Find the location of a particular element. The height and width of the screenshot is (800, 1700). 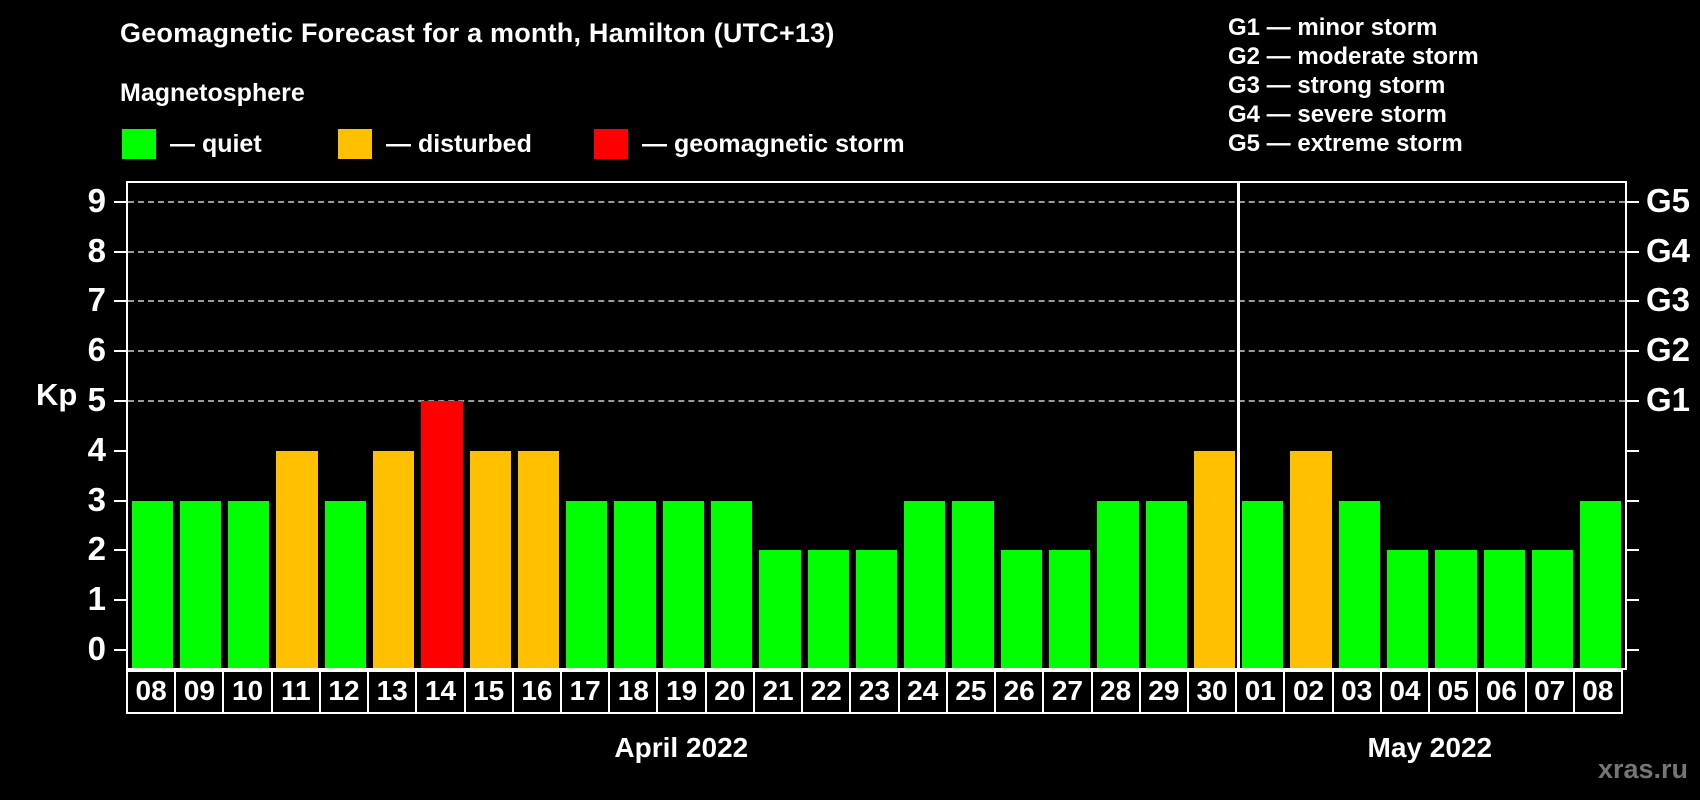

g5-legend-line: G5 — extreme storm is located at coordinates (1345, 143).